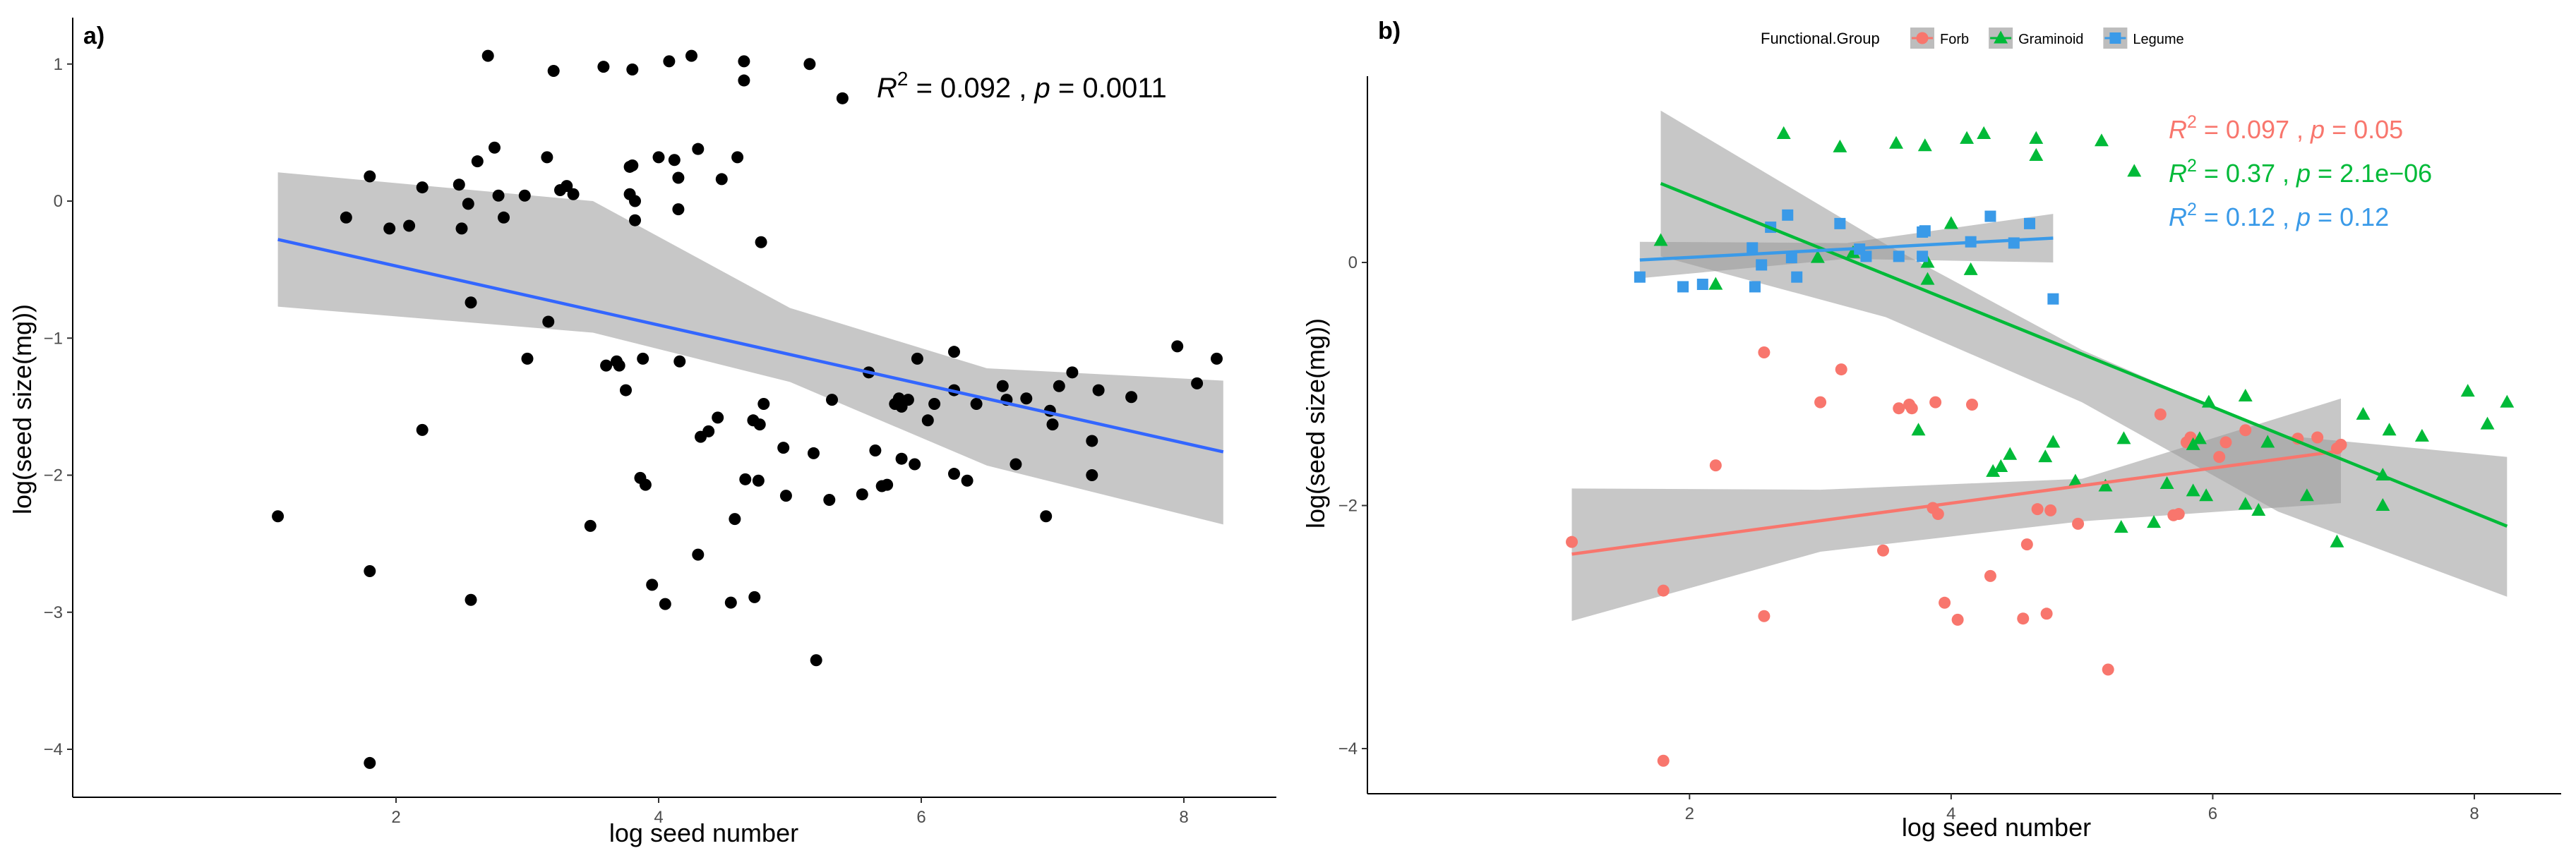 This screenshot has width=2576, height=853. I want to click on x-tick-label: 4, so click(1950, 813).